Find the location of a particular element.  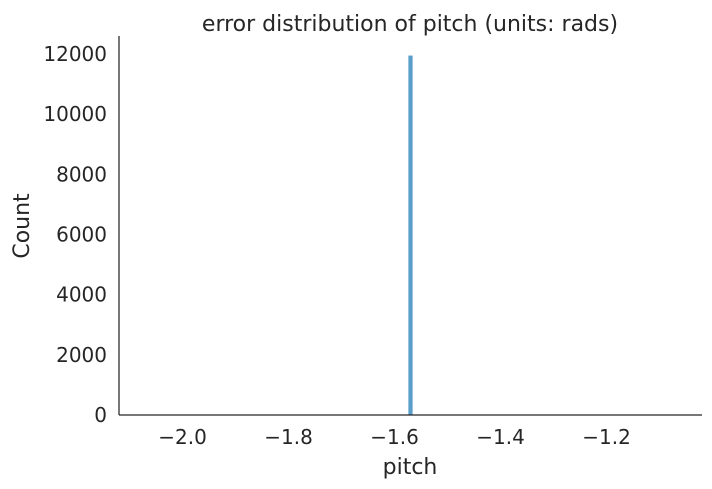

x-tick-label: −1.6 is located at coordinates (394, 437).